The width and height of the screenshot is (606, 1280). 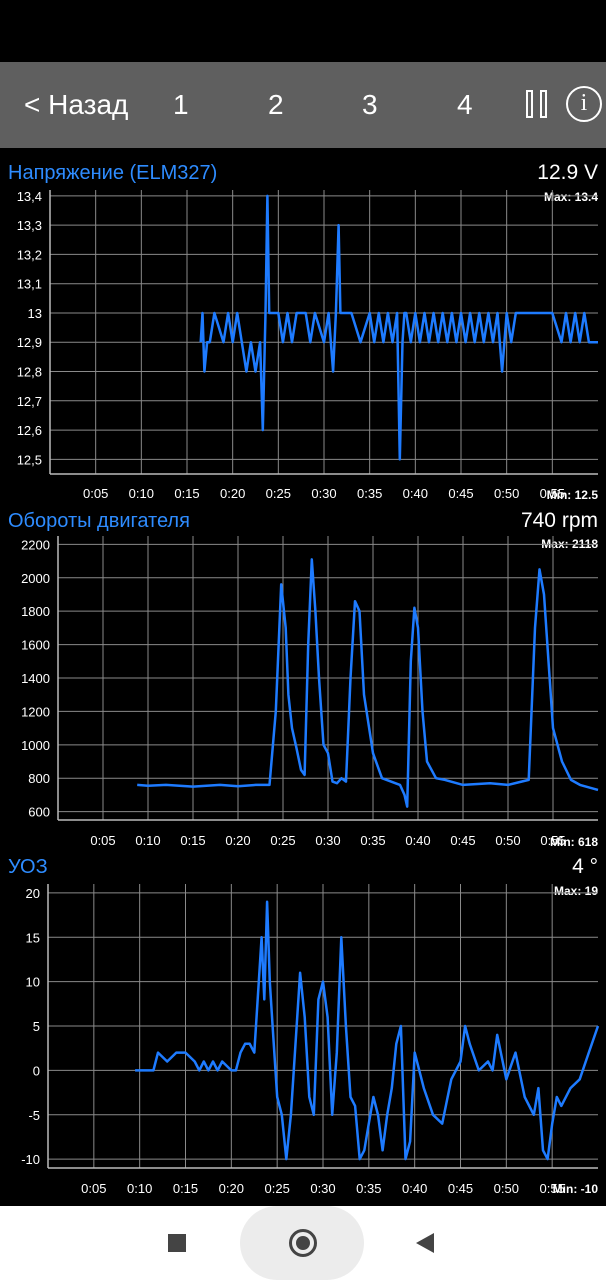 What do you see at coordinates (29, 225) in the screenshot?
I see `y-tick-label: 13,3` at bounding box center [29, 225].